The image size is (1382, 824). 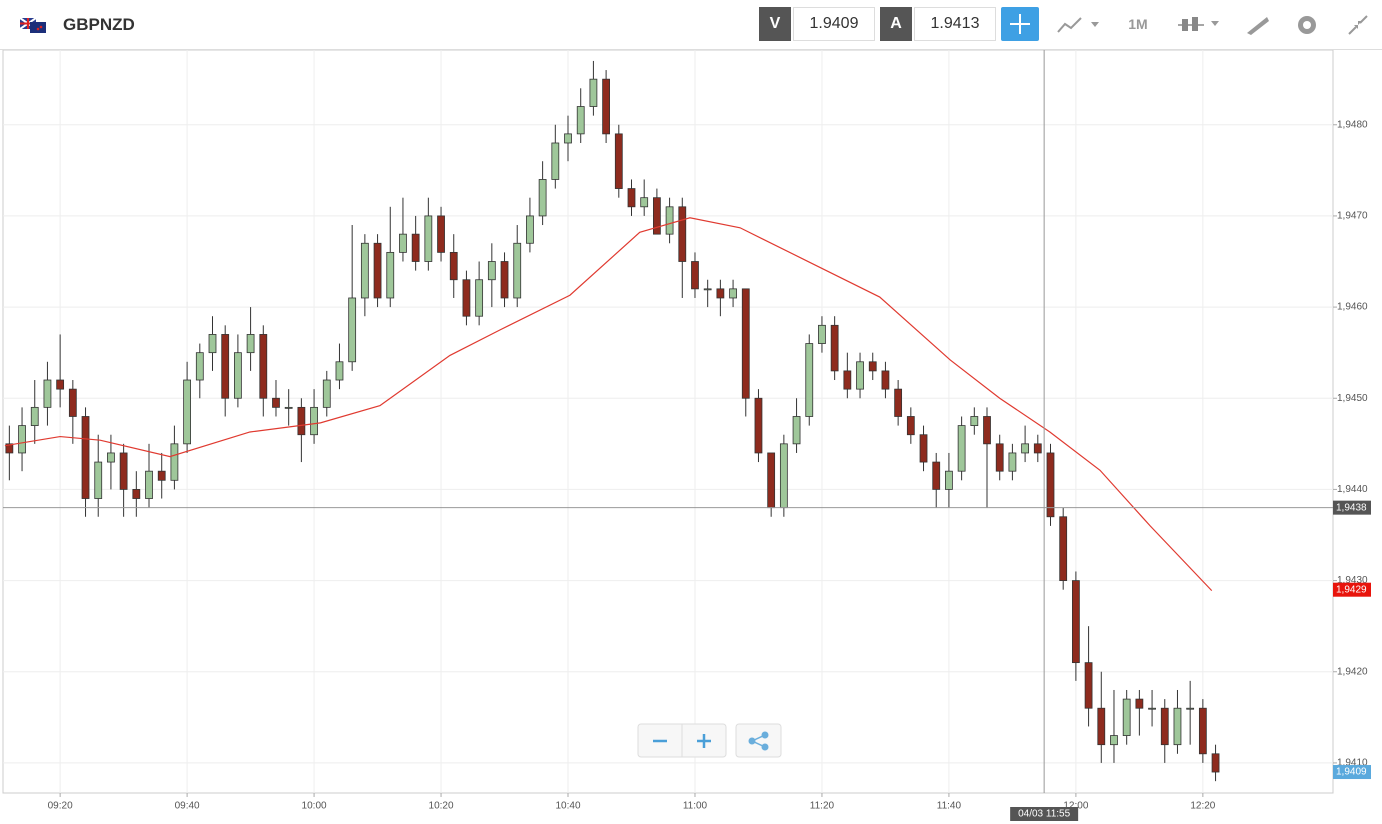 What do you see at coordinates (955, 24) in the screenshot?
I see `ask-price: 1.9413` at bounding box center [955, 24].